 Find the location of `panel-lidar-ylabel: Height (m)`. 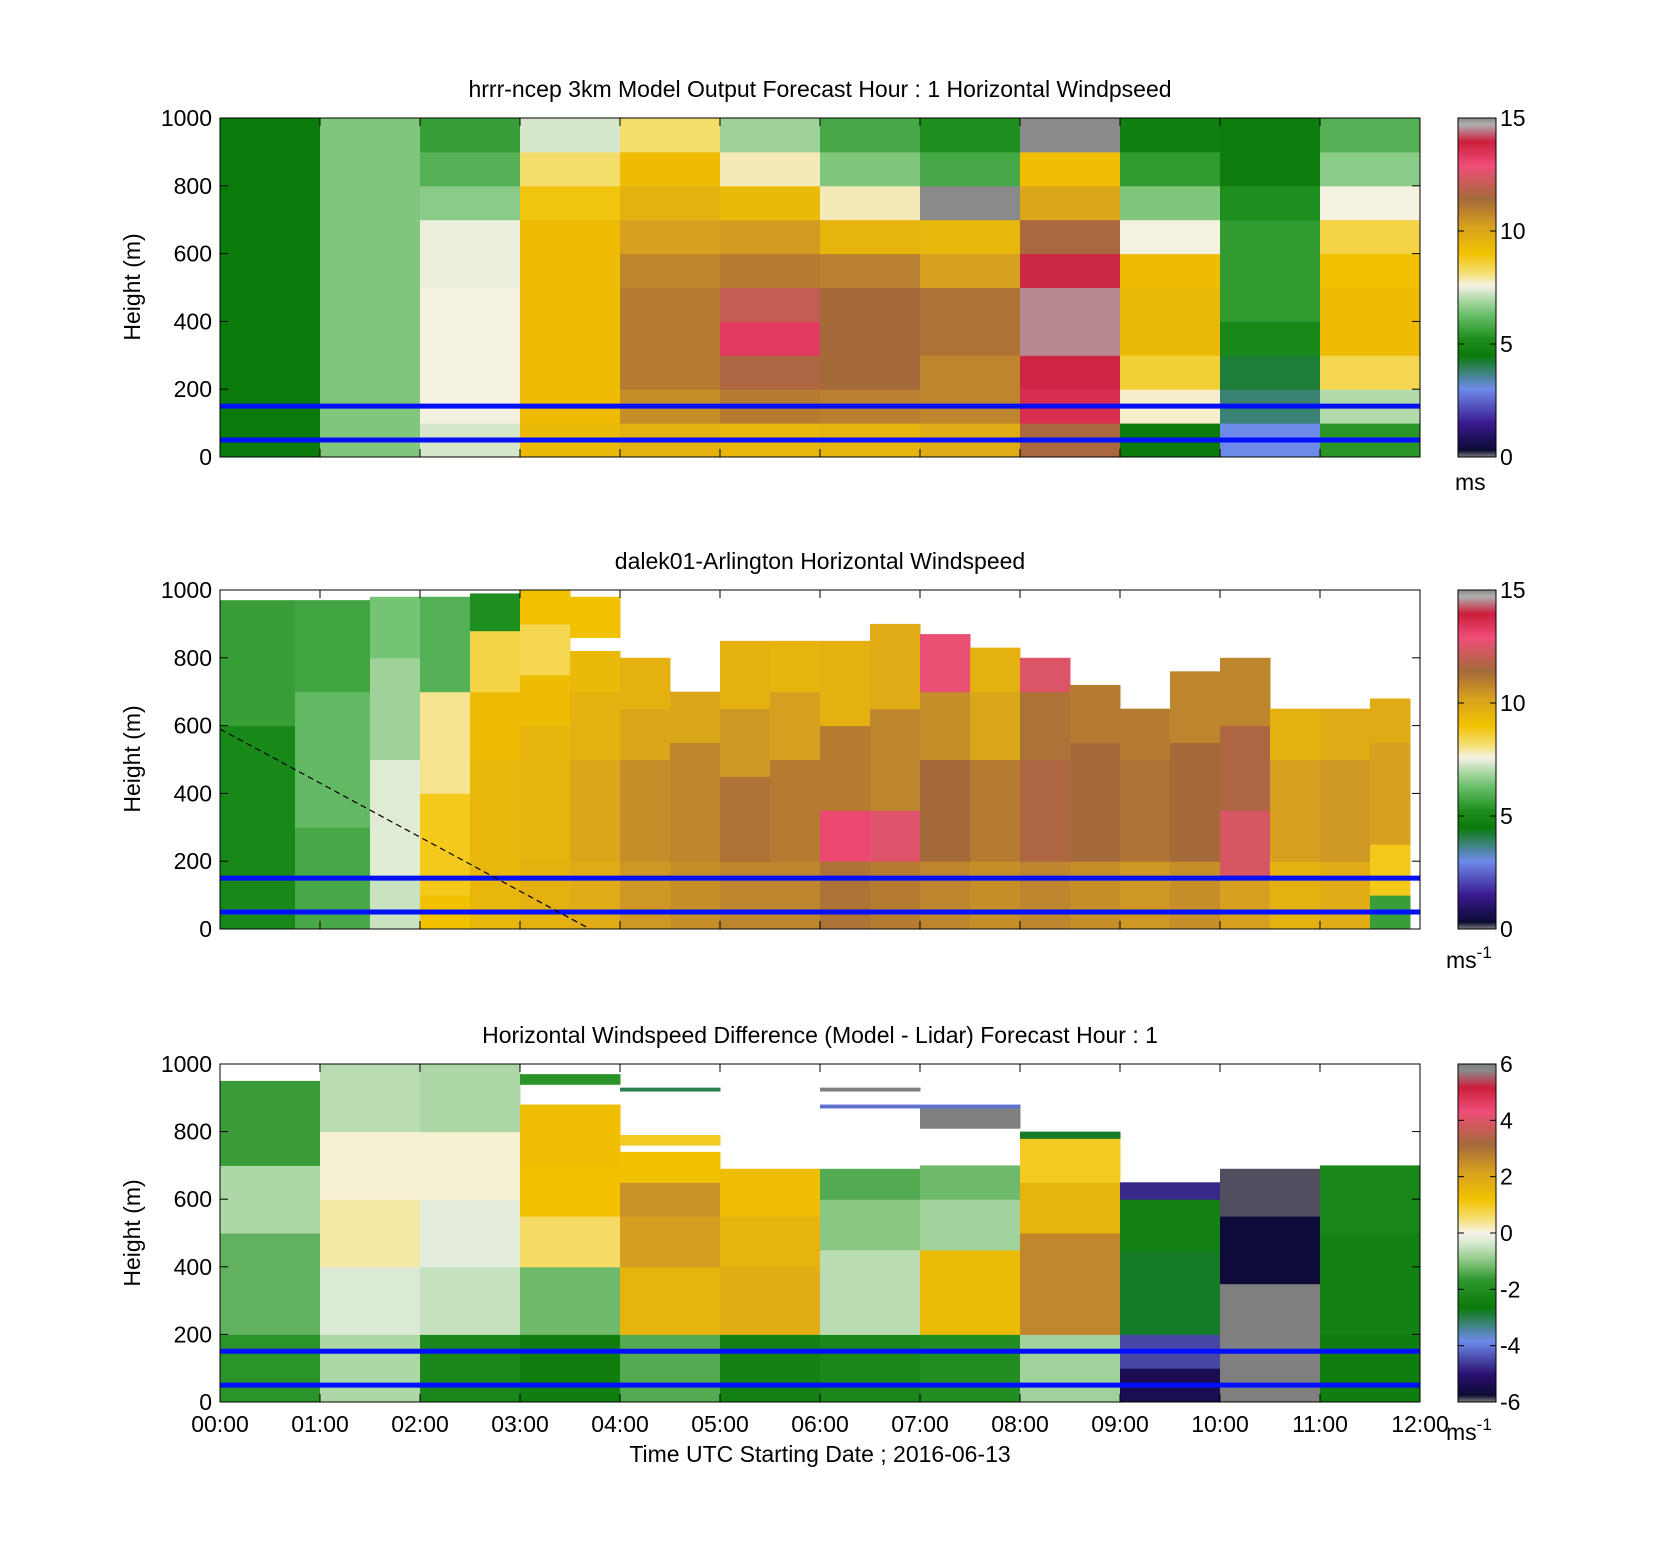

panel-lidar-ylabel: Height (m) is located at coordinates (132, 758).